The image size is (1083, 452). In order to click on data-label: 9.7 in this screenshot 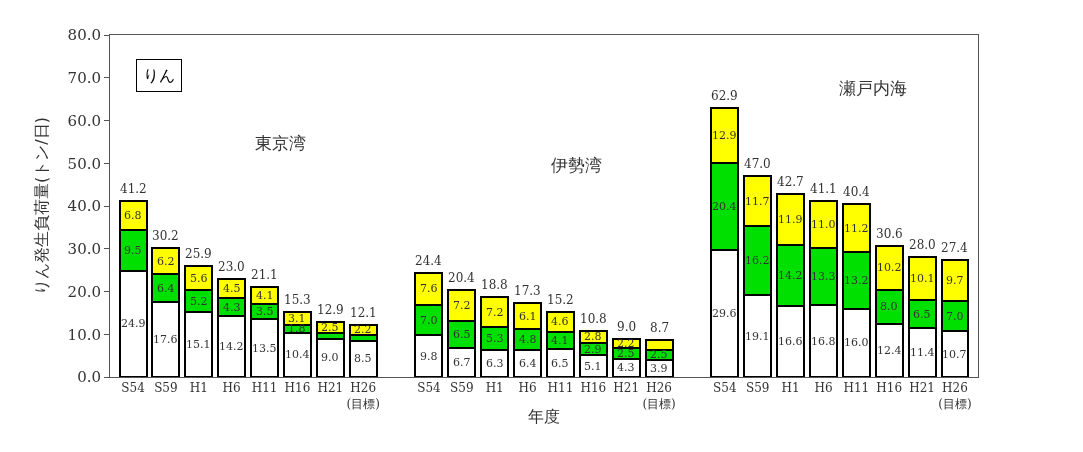, I will do `click(955, 280)`.